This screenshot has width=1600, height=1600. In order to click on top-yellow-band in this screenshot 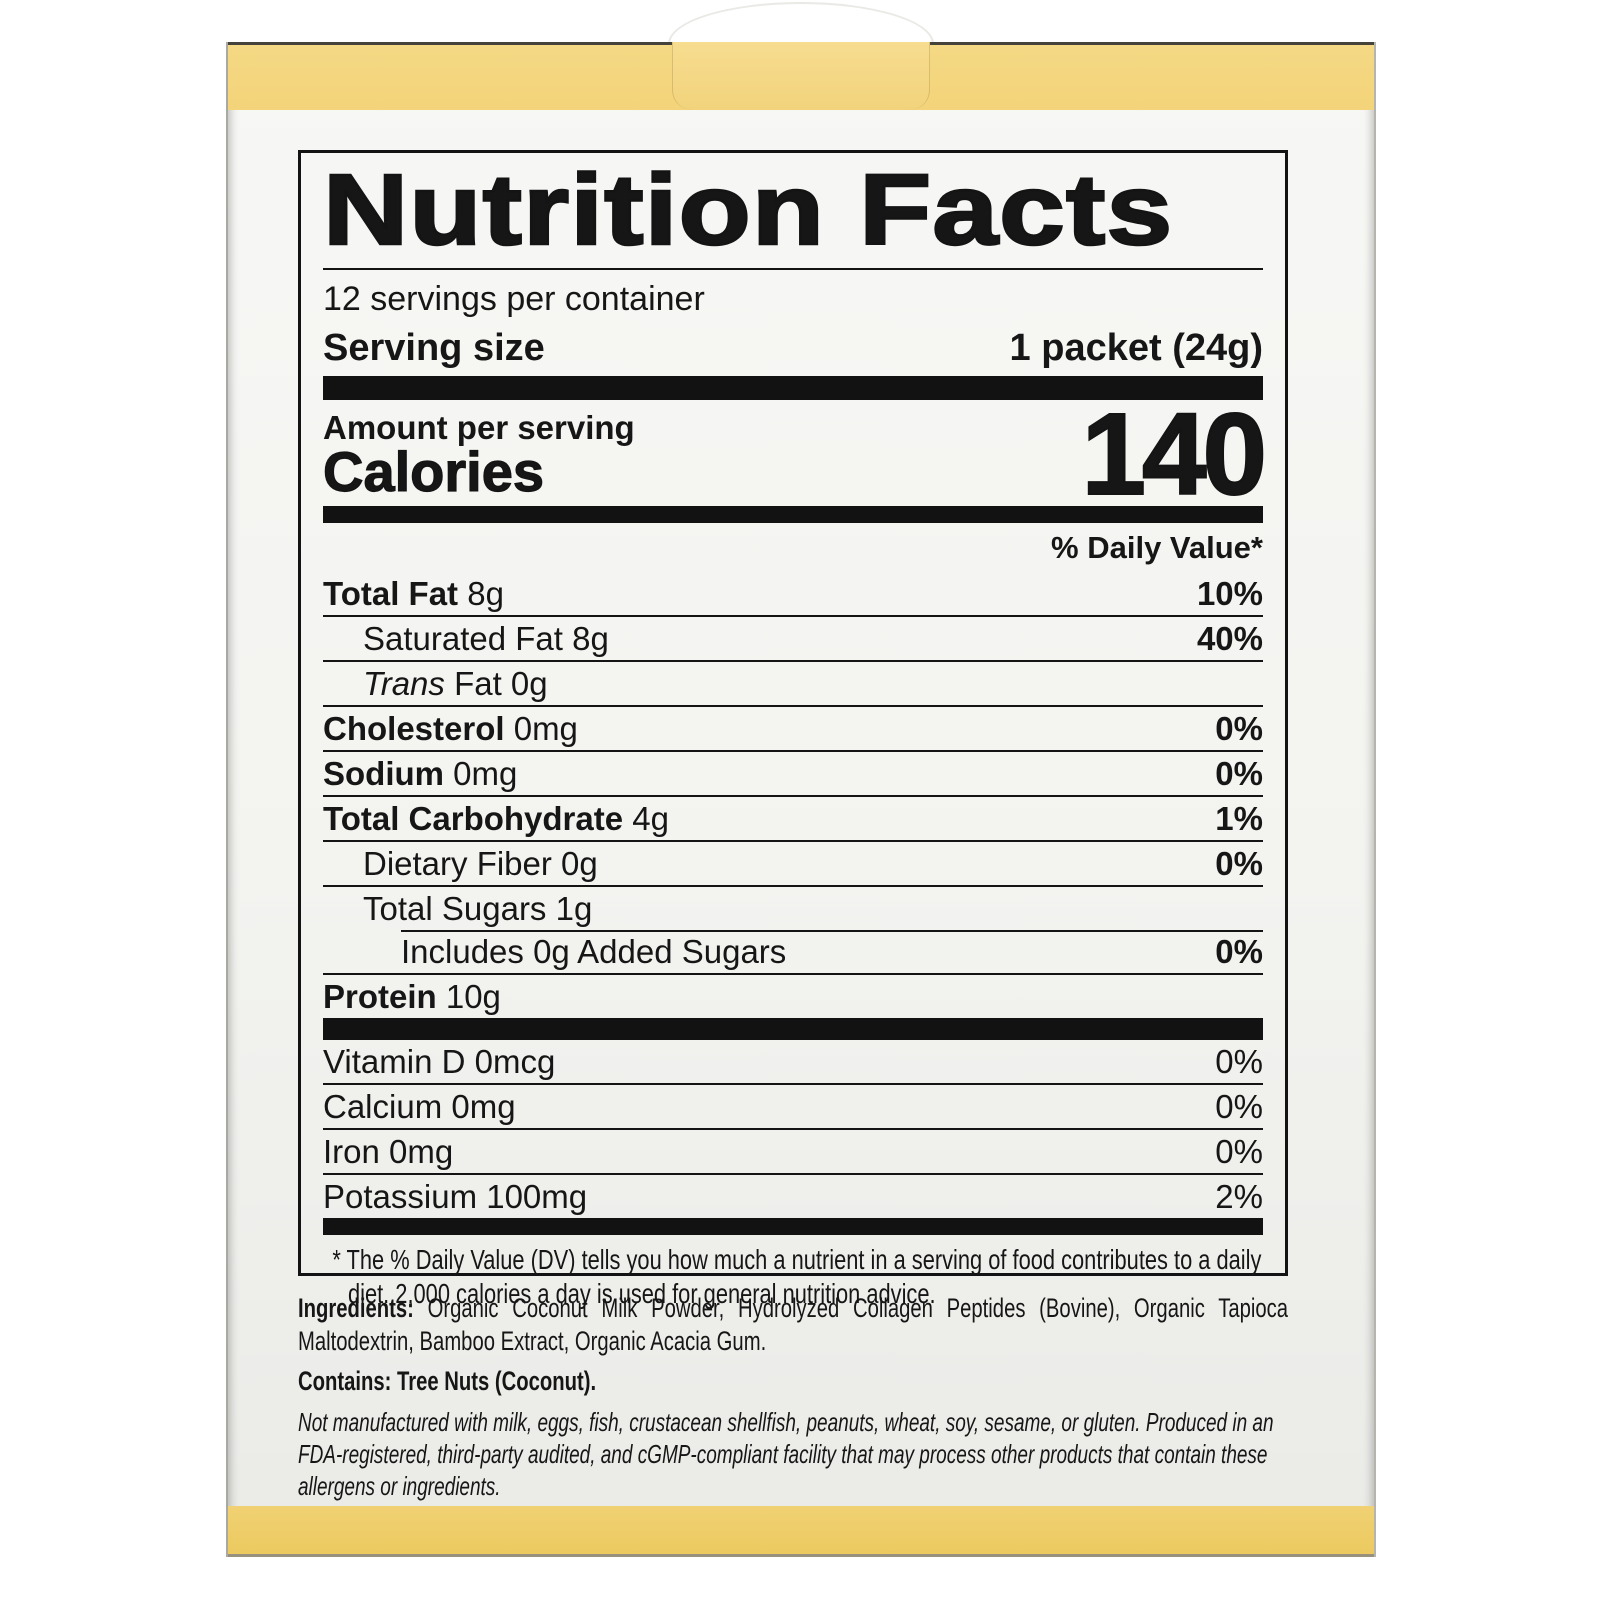, I will do `click(801, 76)`.